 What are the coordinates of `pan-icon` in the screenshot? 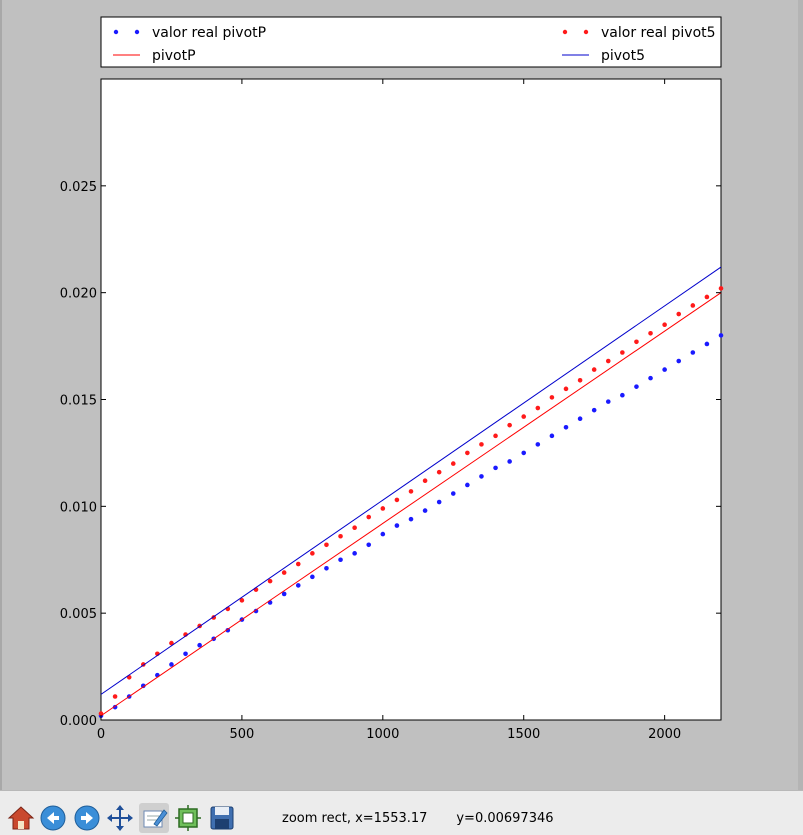 It's located at (120, 818).